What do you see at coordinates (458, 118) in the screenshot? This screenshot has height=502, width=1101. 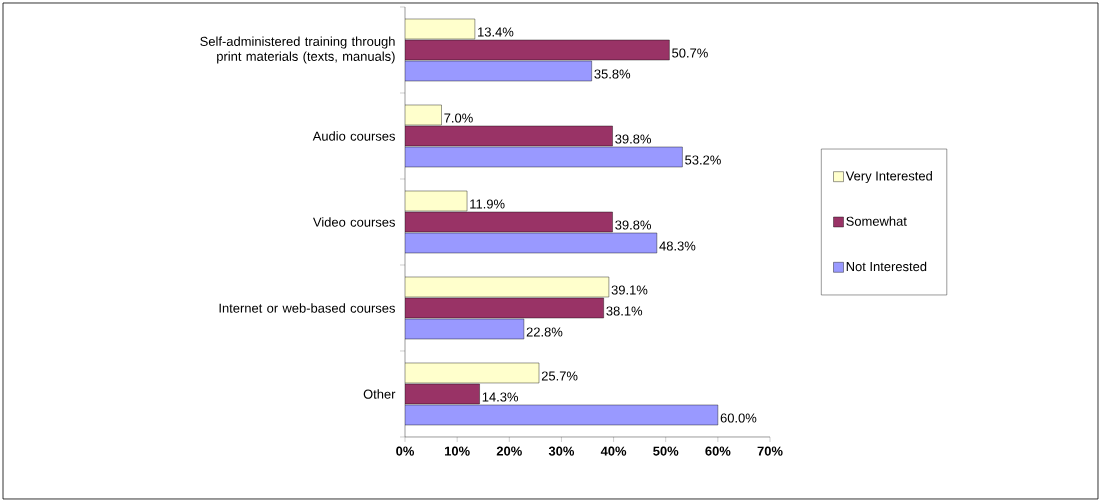 I see `data-label: 7.0%` at bounding box center [458, 118].